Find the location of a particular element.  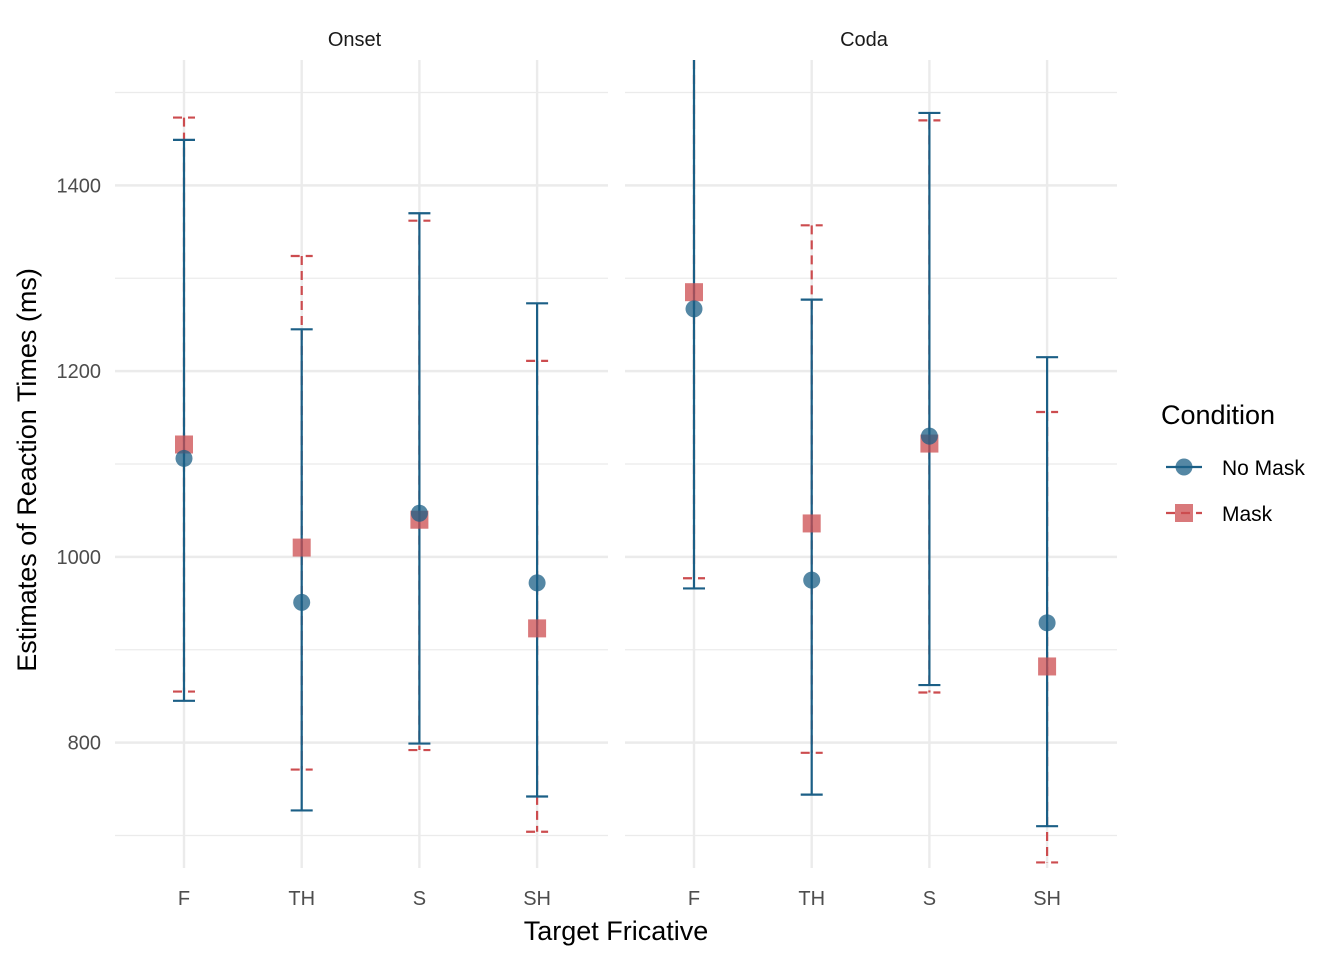

facet-strip-label: Coda is located at coordinates (864, 40).